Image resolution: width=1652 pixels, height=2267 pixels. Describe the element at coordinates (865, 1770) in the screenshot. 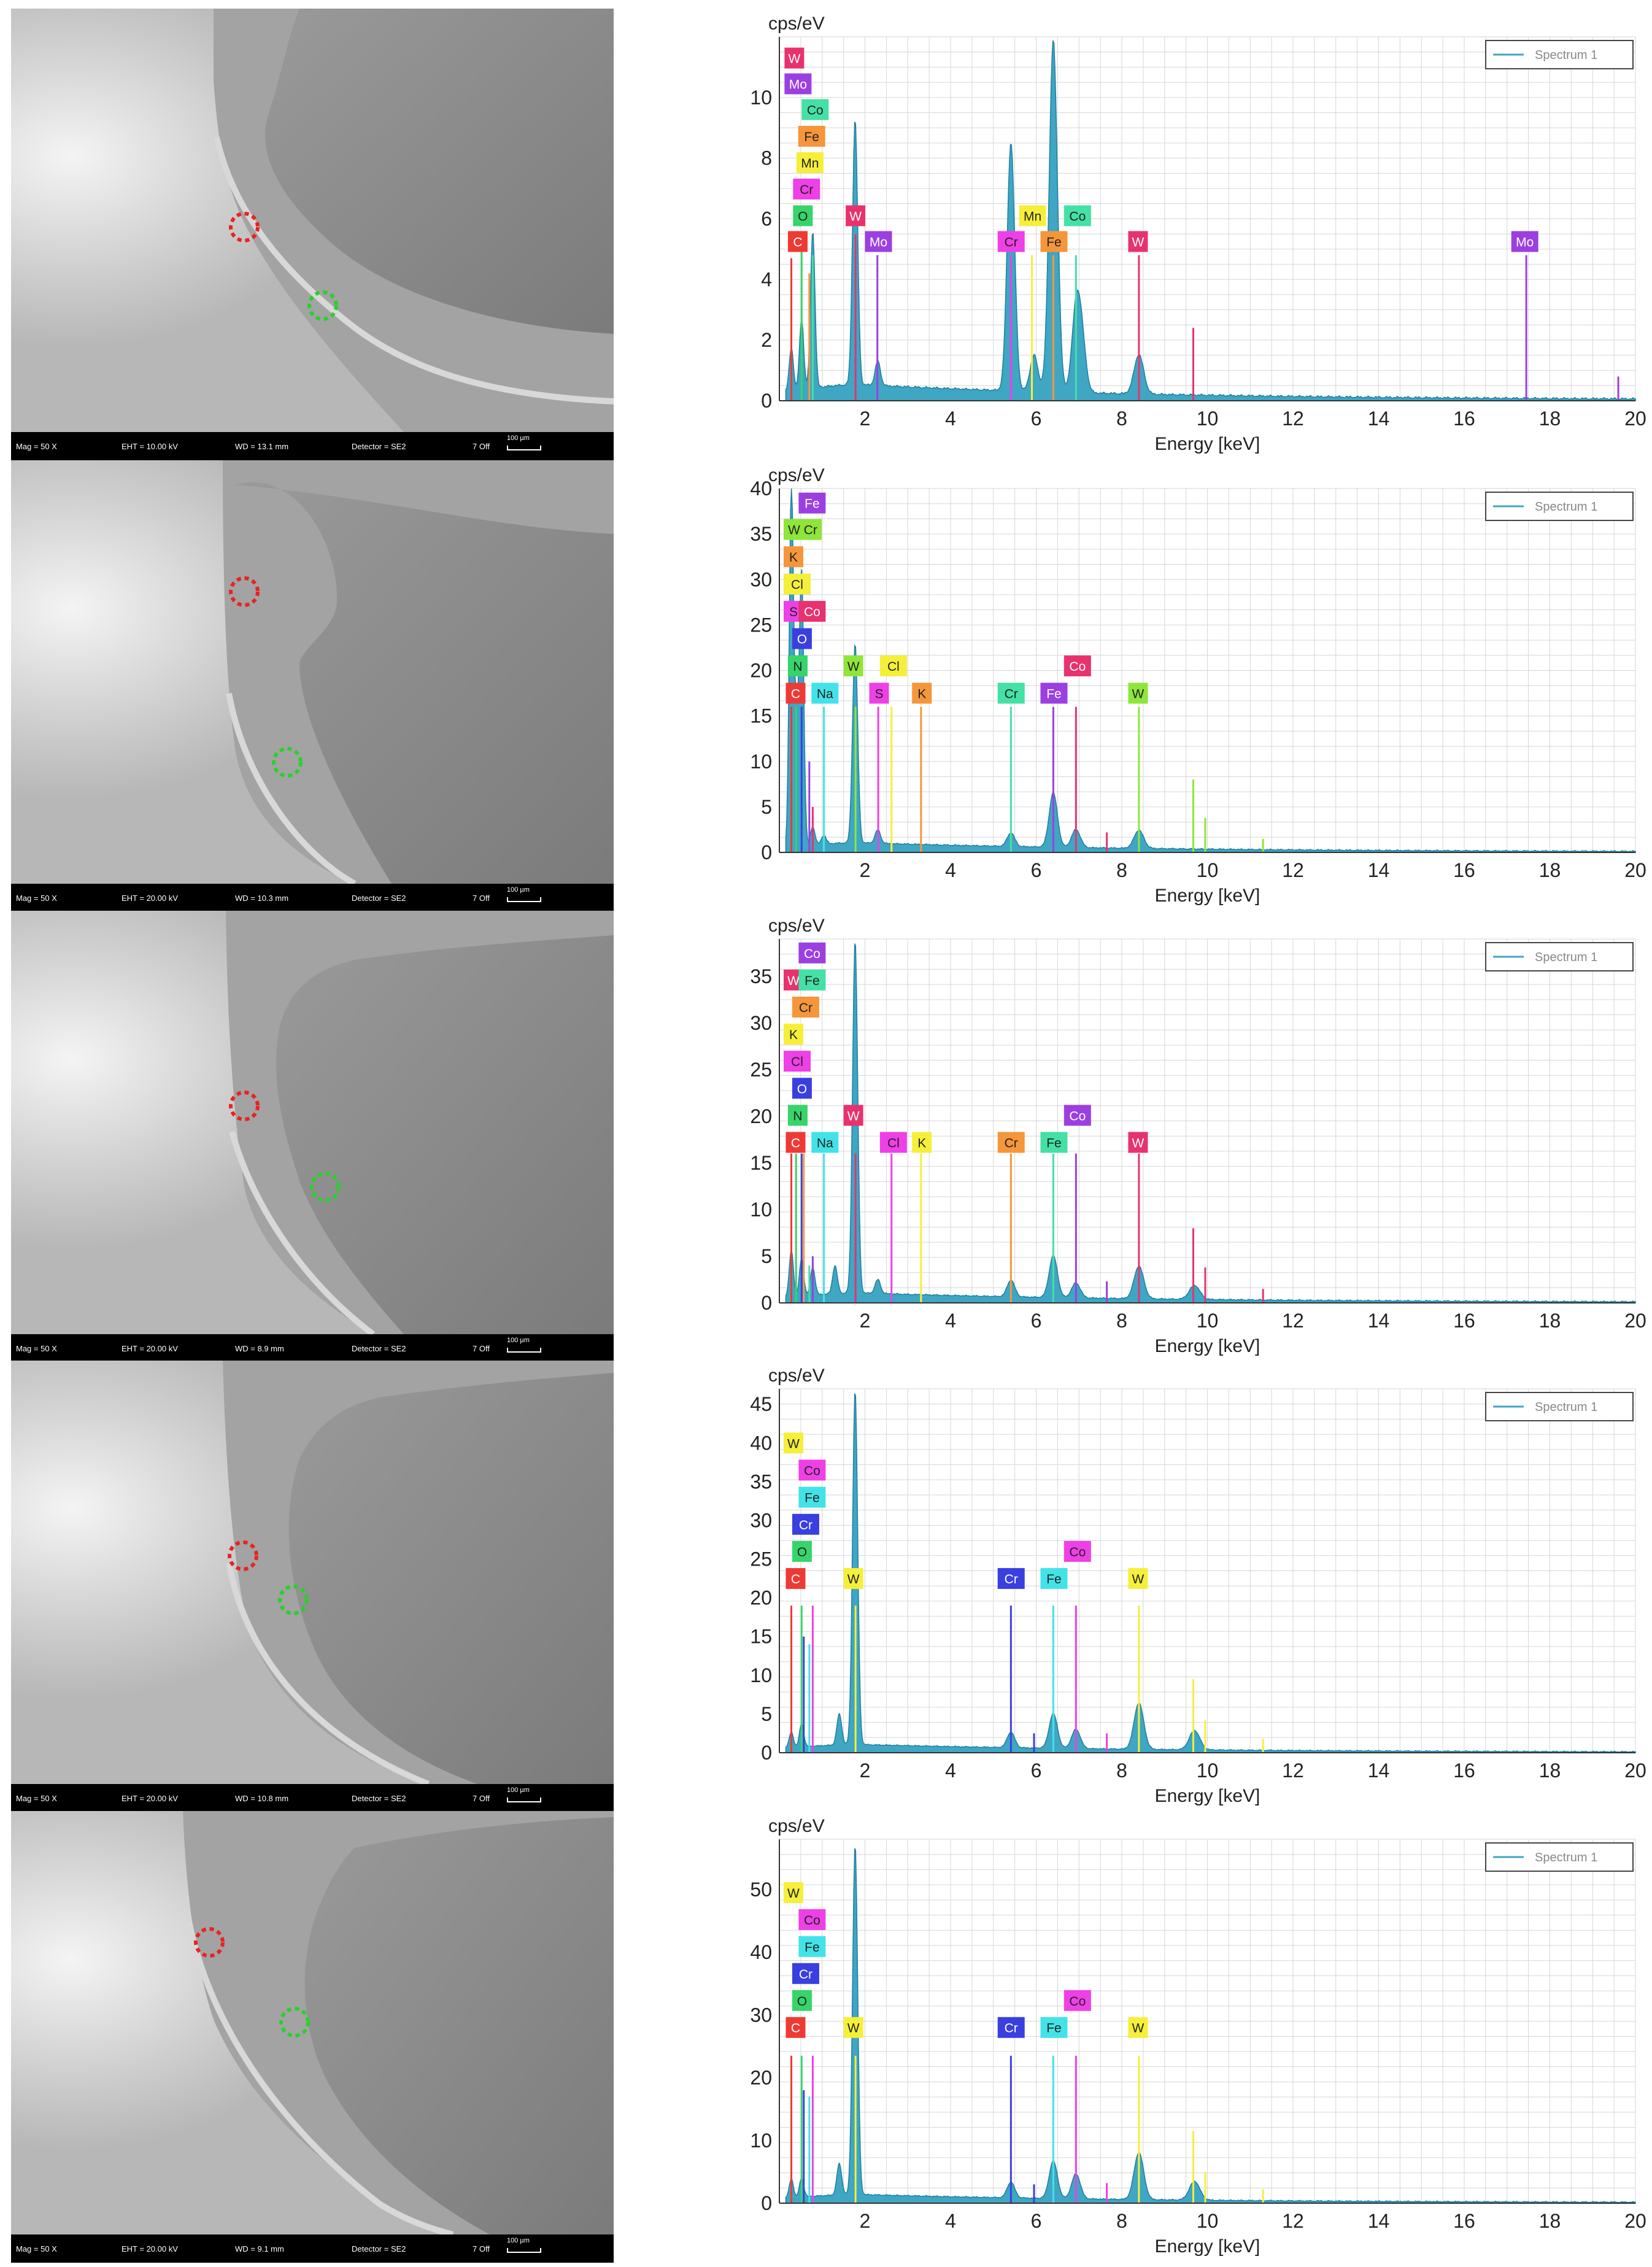

I see `x-tick-label: 2` at that location.